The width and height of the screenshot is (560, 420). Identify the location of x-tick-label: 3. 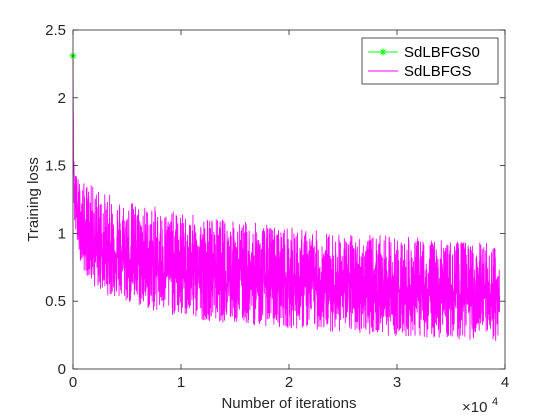
(397, 382).